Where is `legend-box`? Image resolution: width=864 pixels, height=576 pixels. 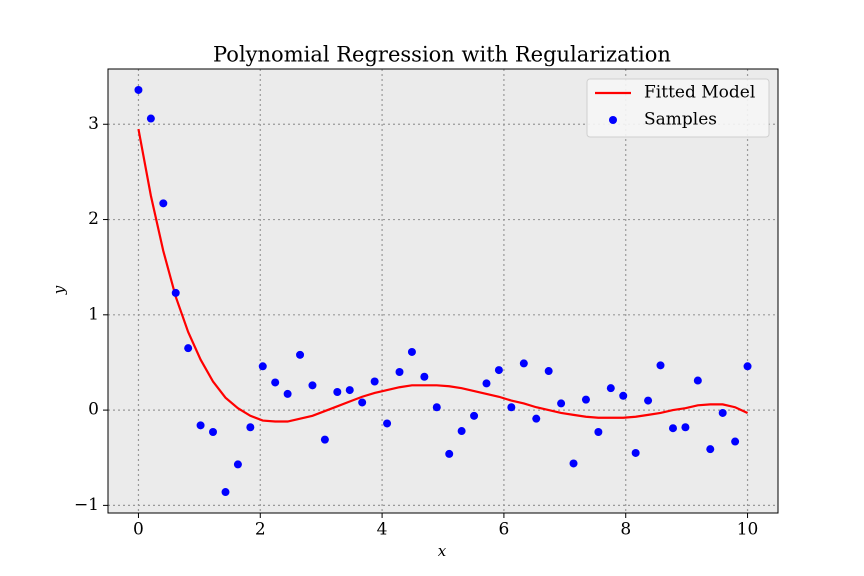 legend-box is located at coordinates (678, 108).